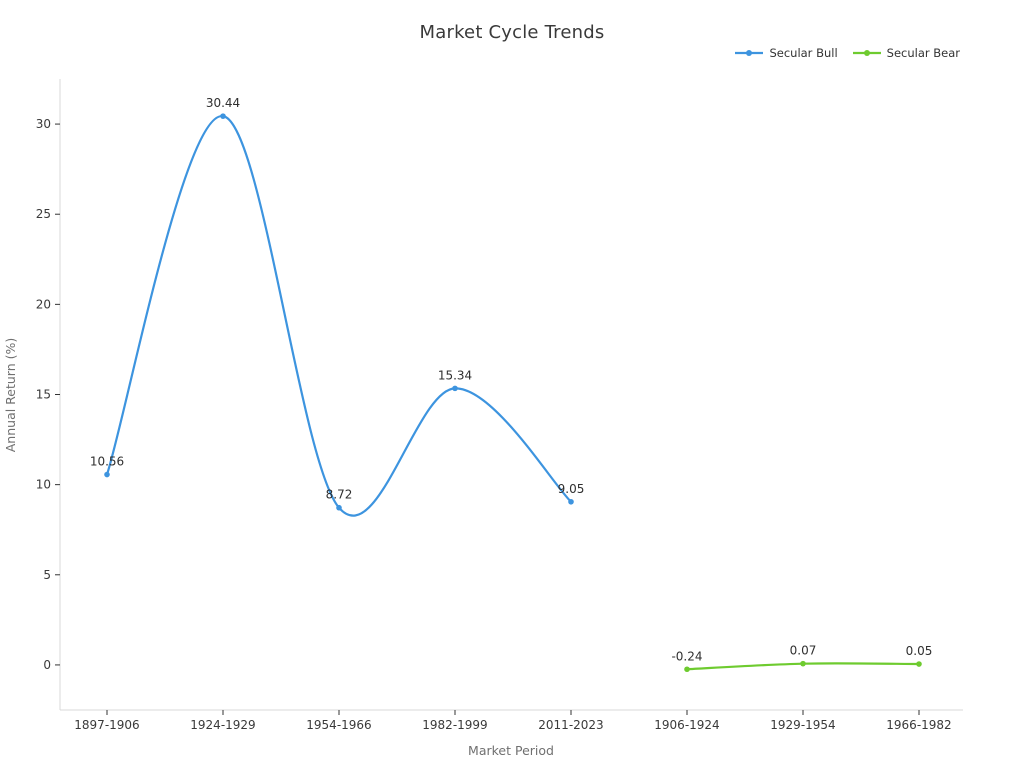  Describe the element at coordinates (802, 725) in the screenshot. I see `x-tick-label: 1929-1954` at that location.